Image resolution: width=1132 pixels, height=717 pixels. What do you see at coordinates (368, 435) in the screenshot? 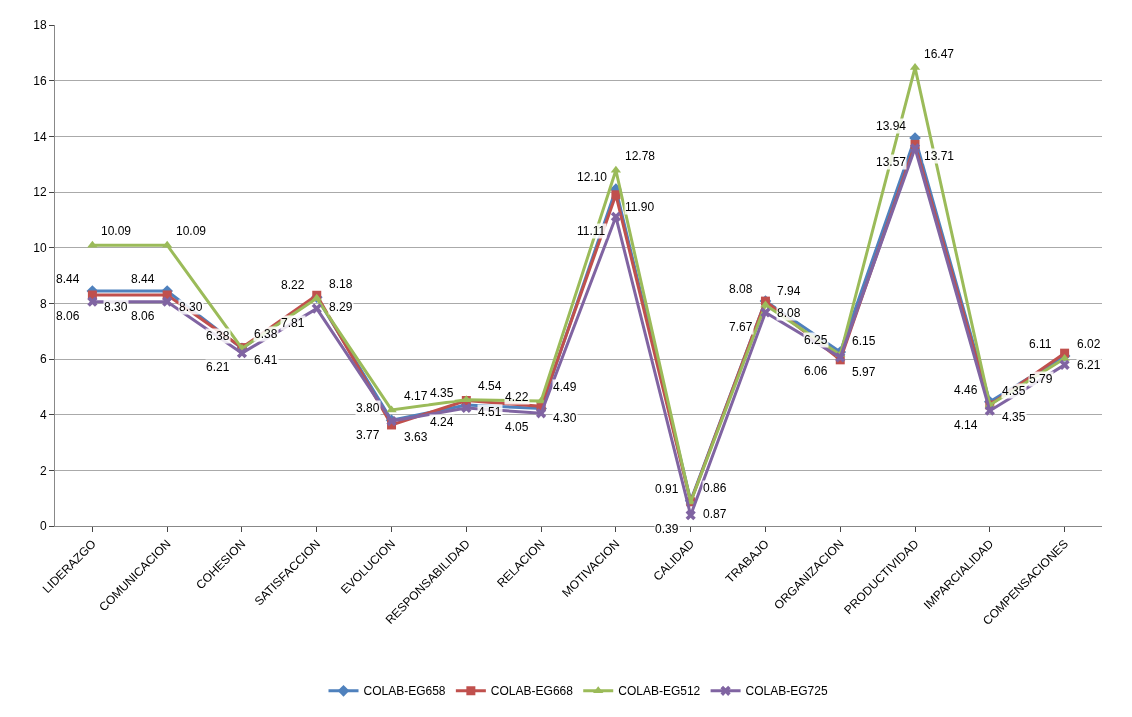
I see `data-label: 3.77` at bounding box center [368, 435].